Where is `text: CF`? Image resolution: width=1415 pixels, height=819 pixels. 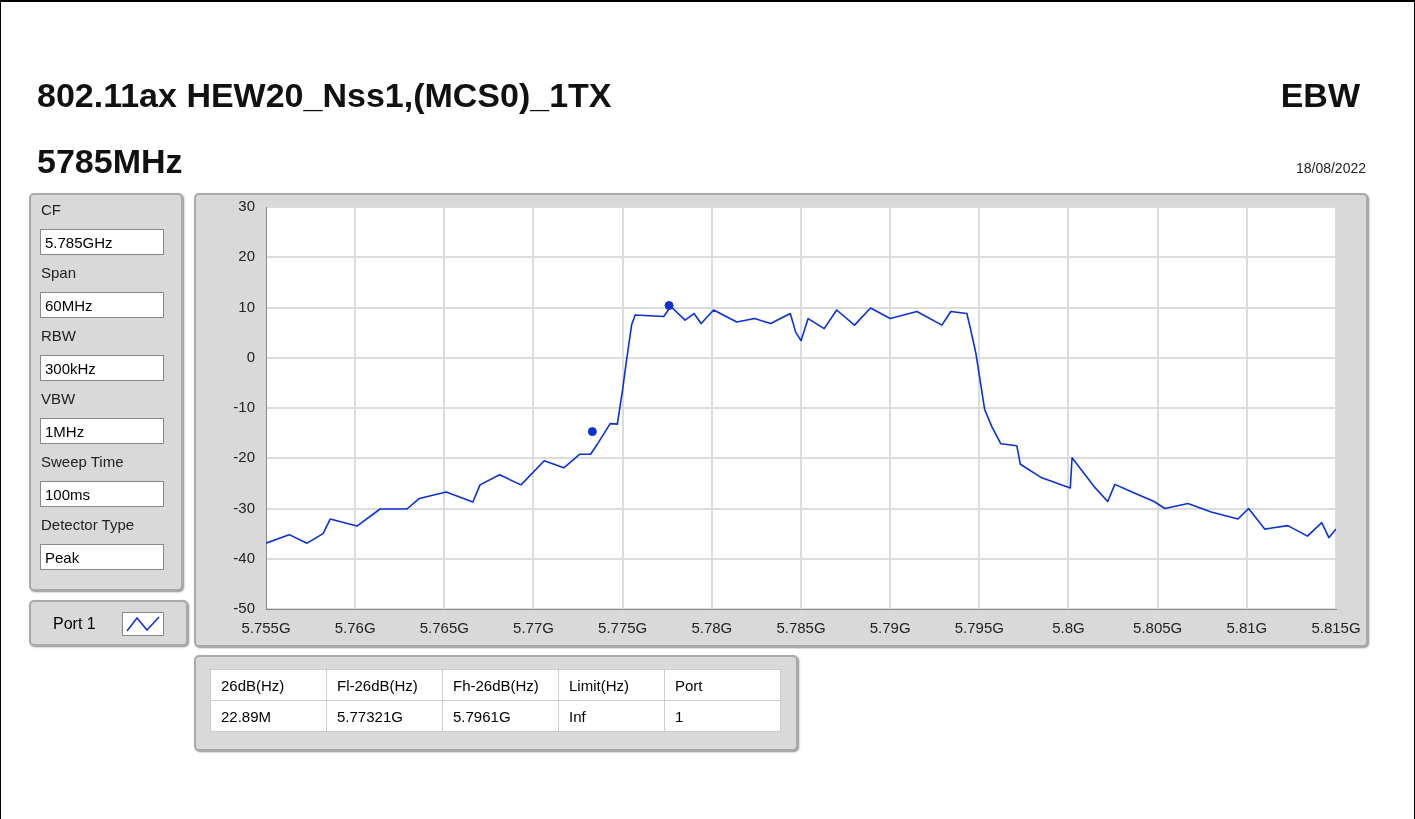
text: CF is located at coordinates (51, 209).